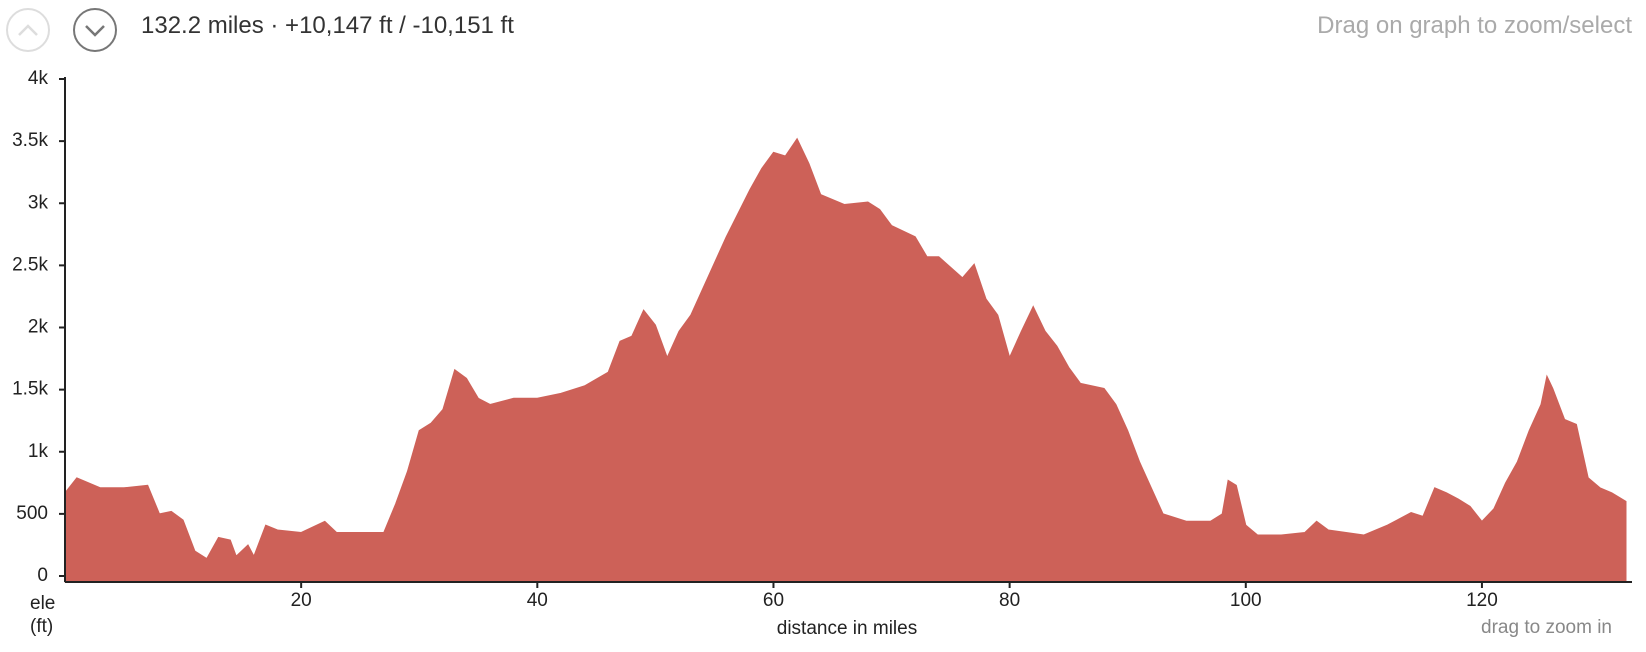 This screenshot has width=1646, height=652. I want to click on expand-button, so click(95, 30).